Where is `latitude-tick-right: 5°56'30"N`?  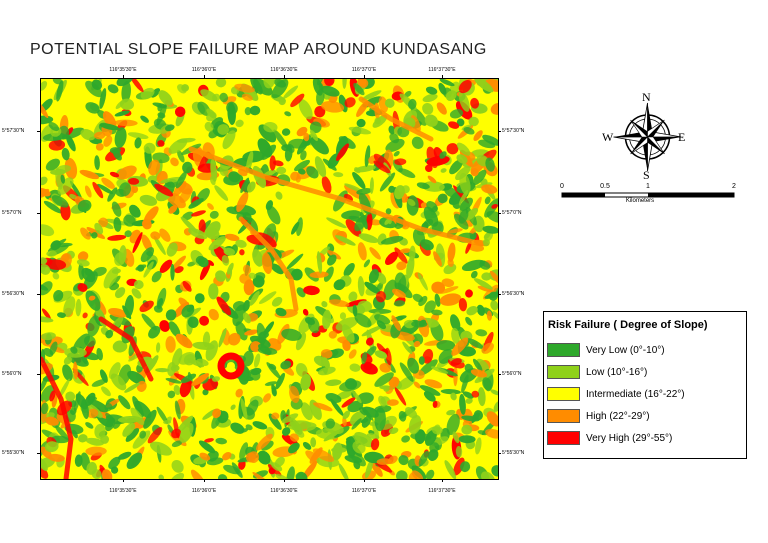 latitude-tick-right: 5°56'30"N is located at coordinates (513, 294).